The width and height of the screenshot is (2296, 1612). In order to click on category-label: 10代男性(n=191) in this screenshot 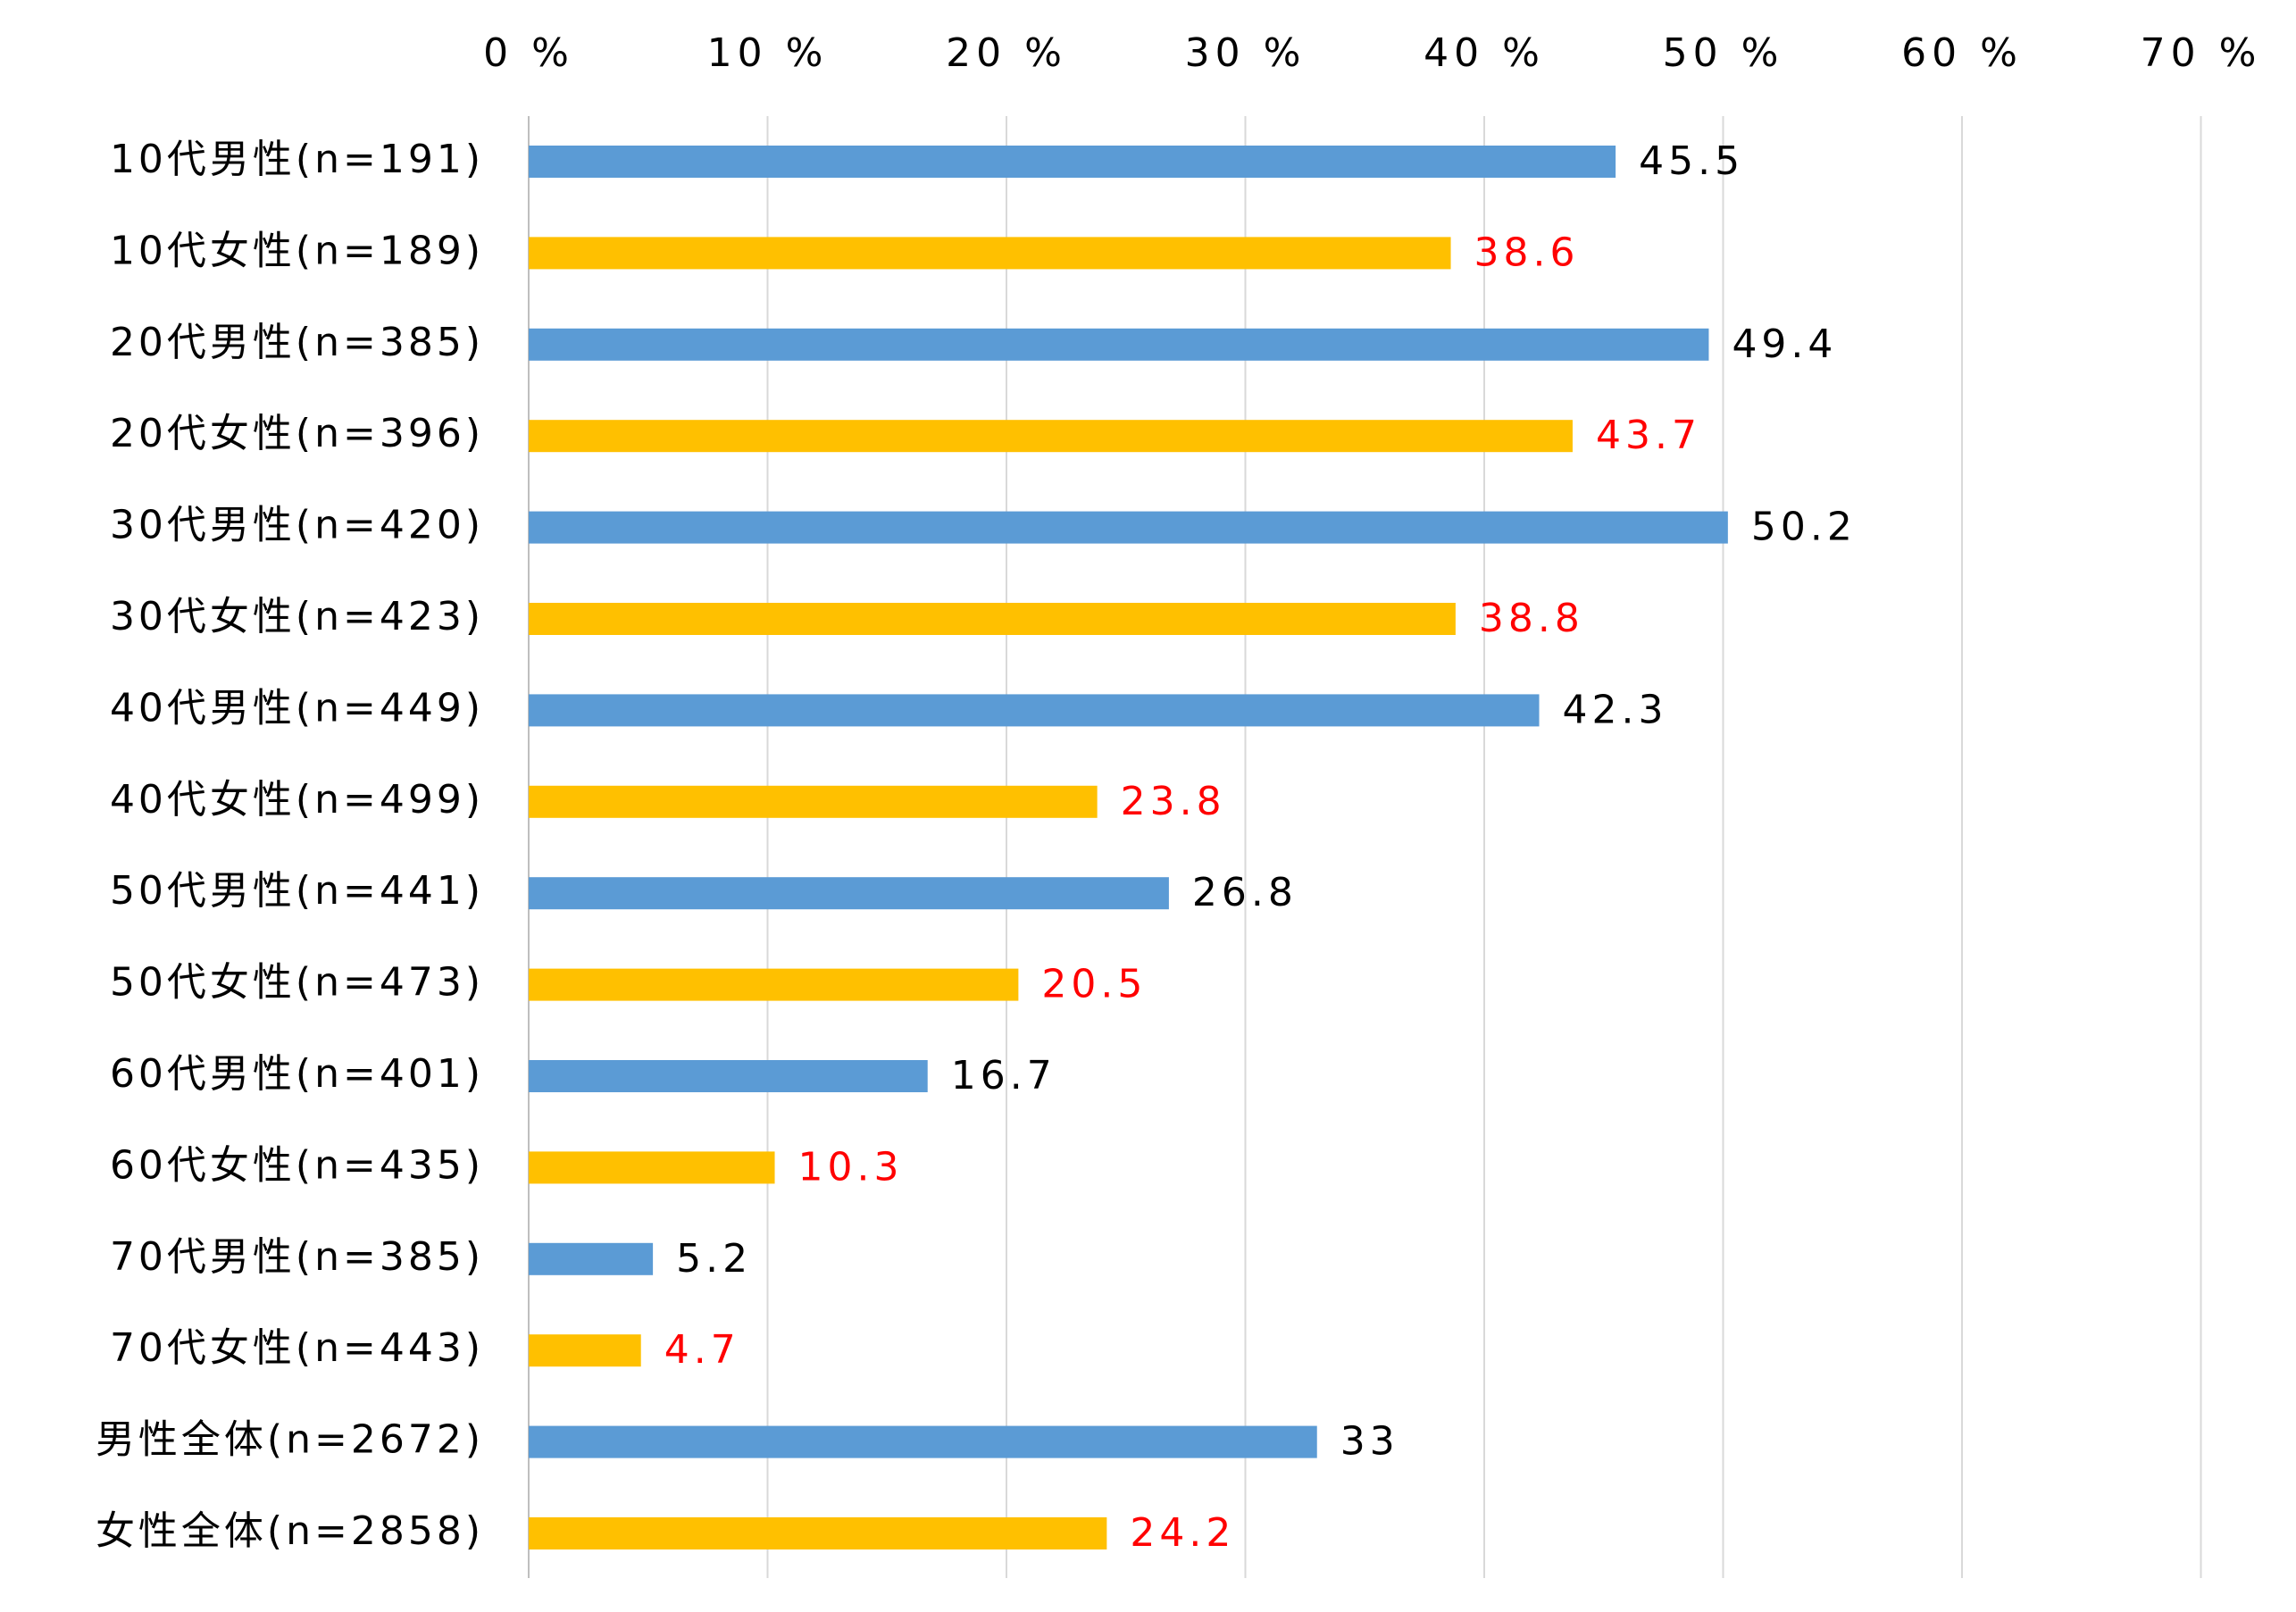, I will do `click(297, 159)`.